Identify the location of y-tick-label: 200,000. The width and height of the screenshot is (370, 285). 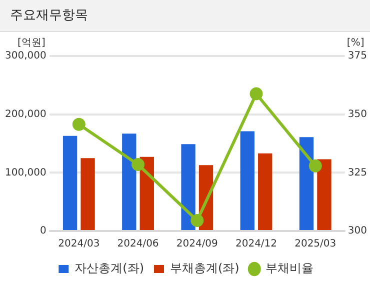
(25, 114).